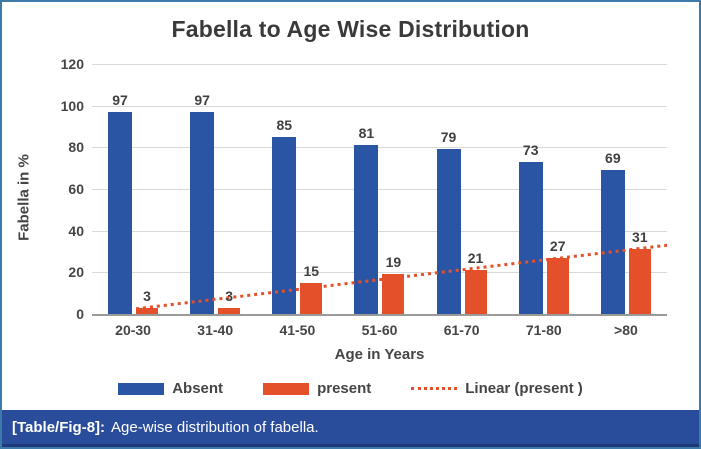 This screenshot has height=449, width=701. I want to click on legend: Absent present Linear (present ), so click(350, 388).